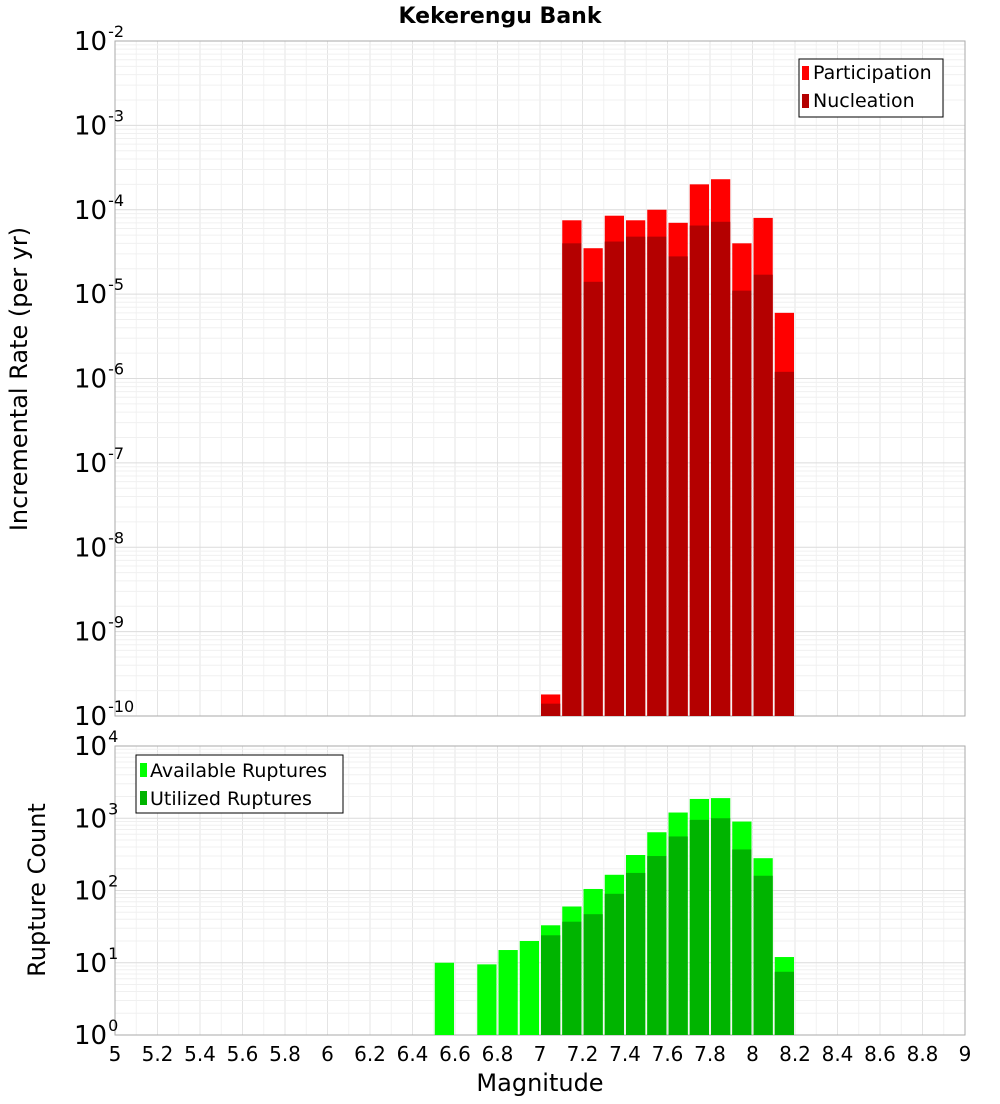  I want to click on x-tick-label: 6.8, so click(498, 1054).